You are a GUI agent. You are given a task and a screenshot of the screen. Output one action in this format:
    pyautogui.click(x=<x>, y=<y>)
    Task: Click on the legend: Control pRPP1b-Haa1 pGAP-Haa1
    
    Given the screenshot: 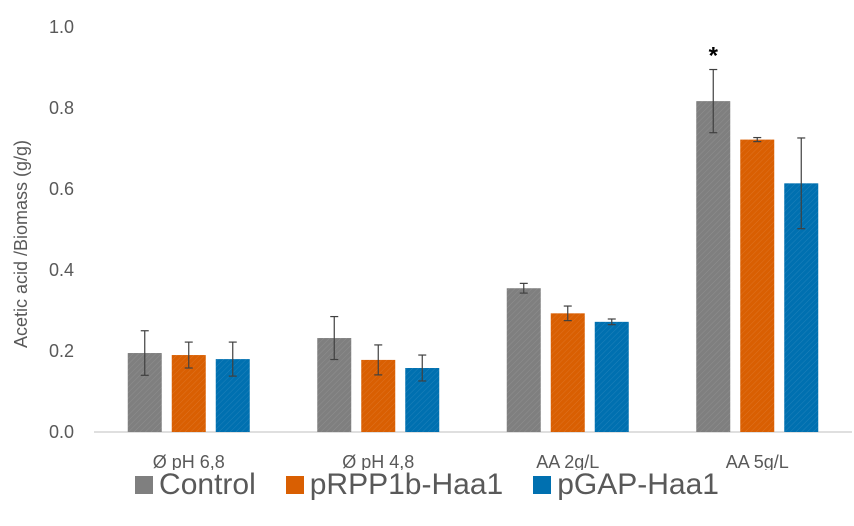 What is the action you would take?
    pyautogui.click(x=427, y=485)
    